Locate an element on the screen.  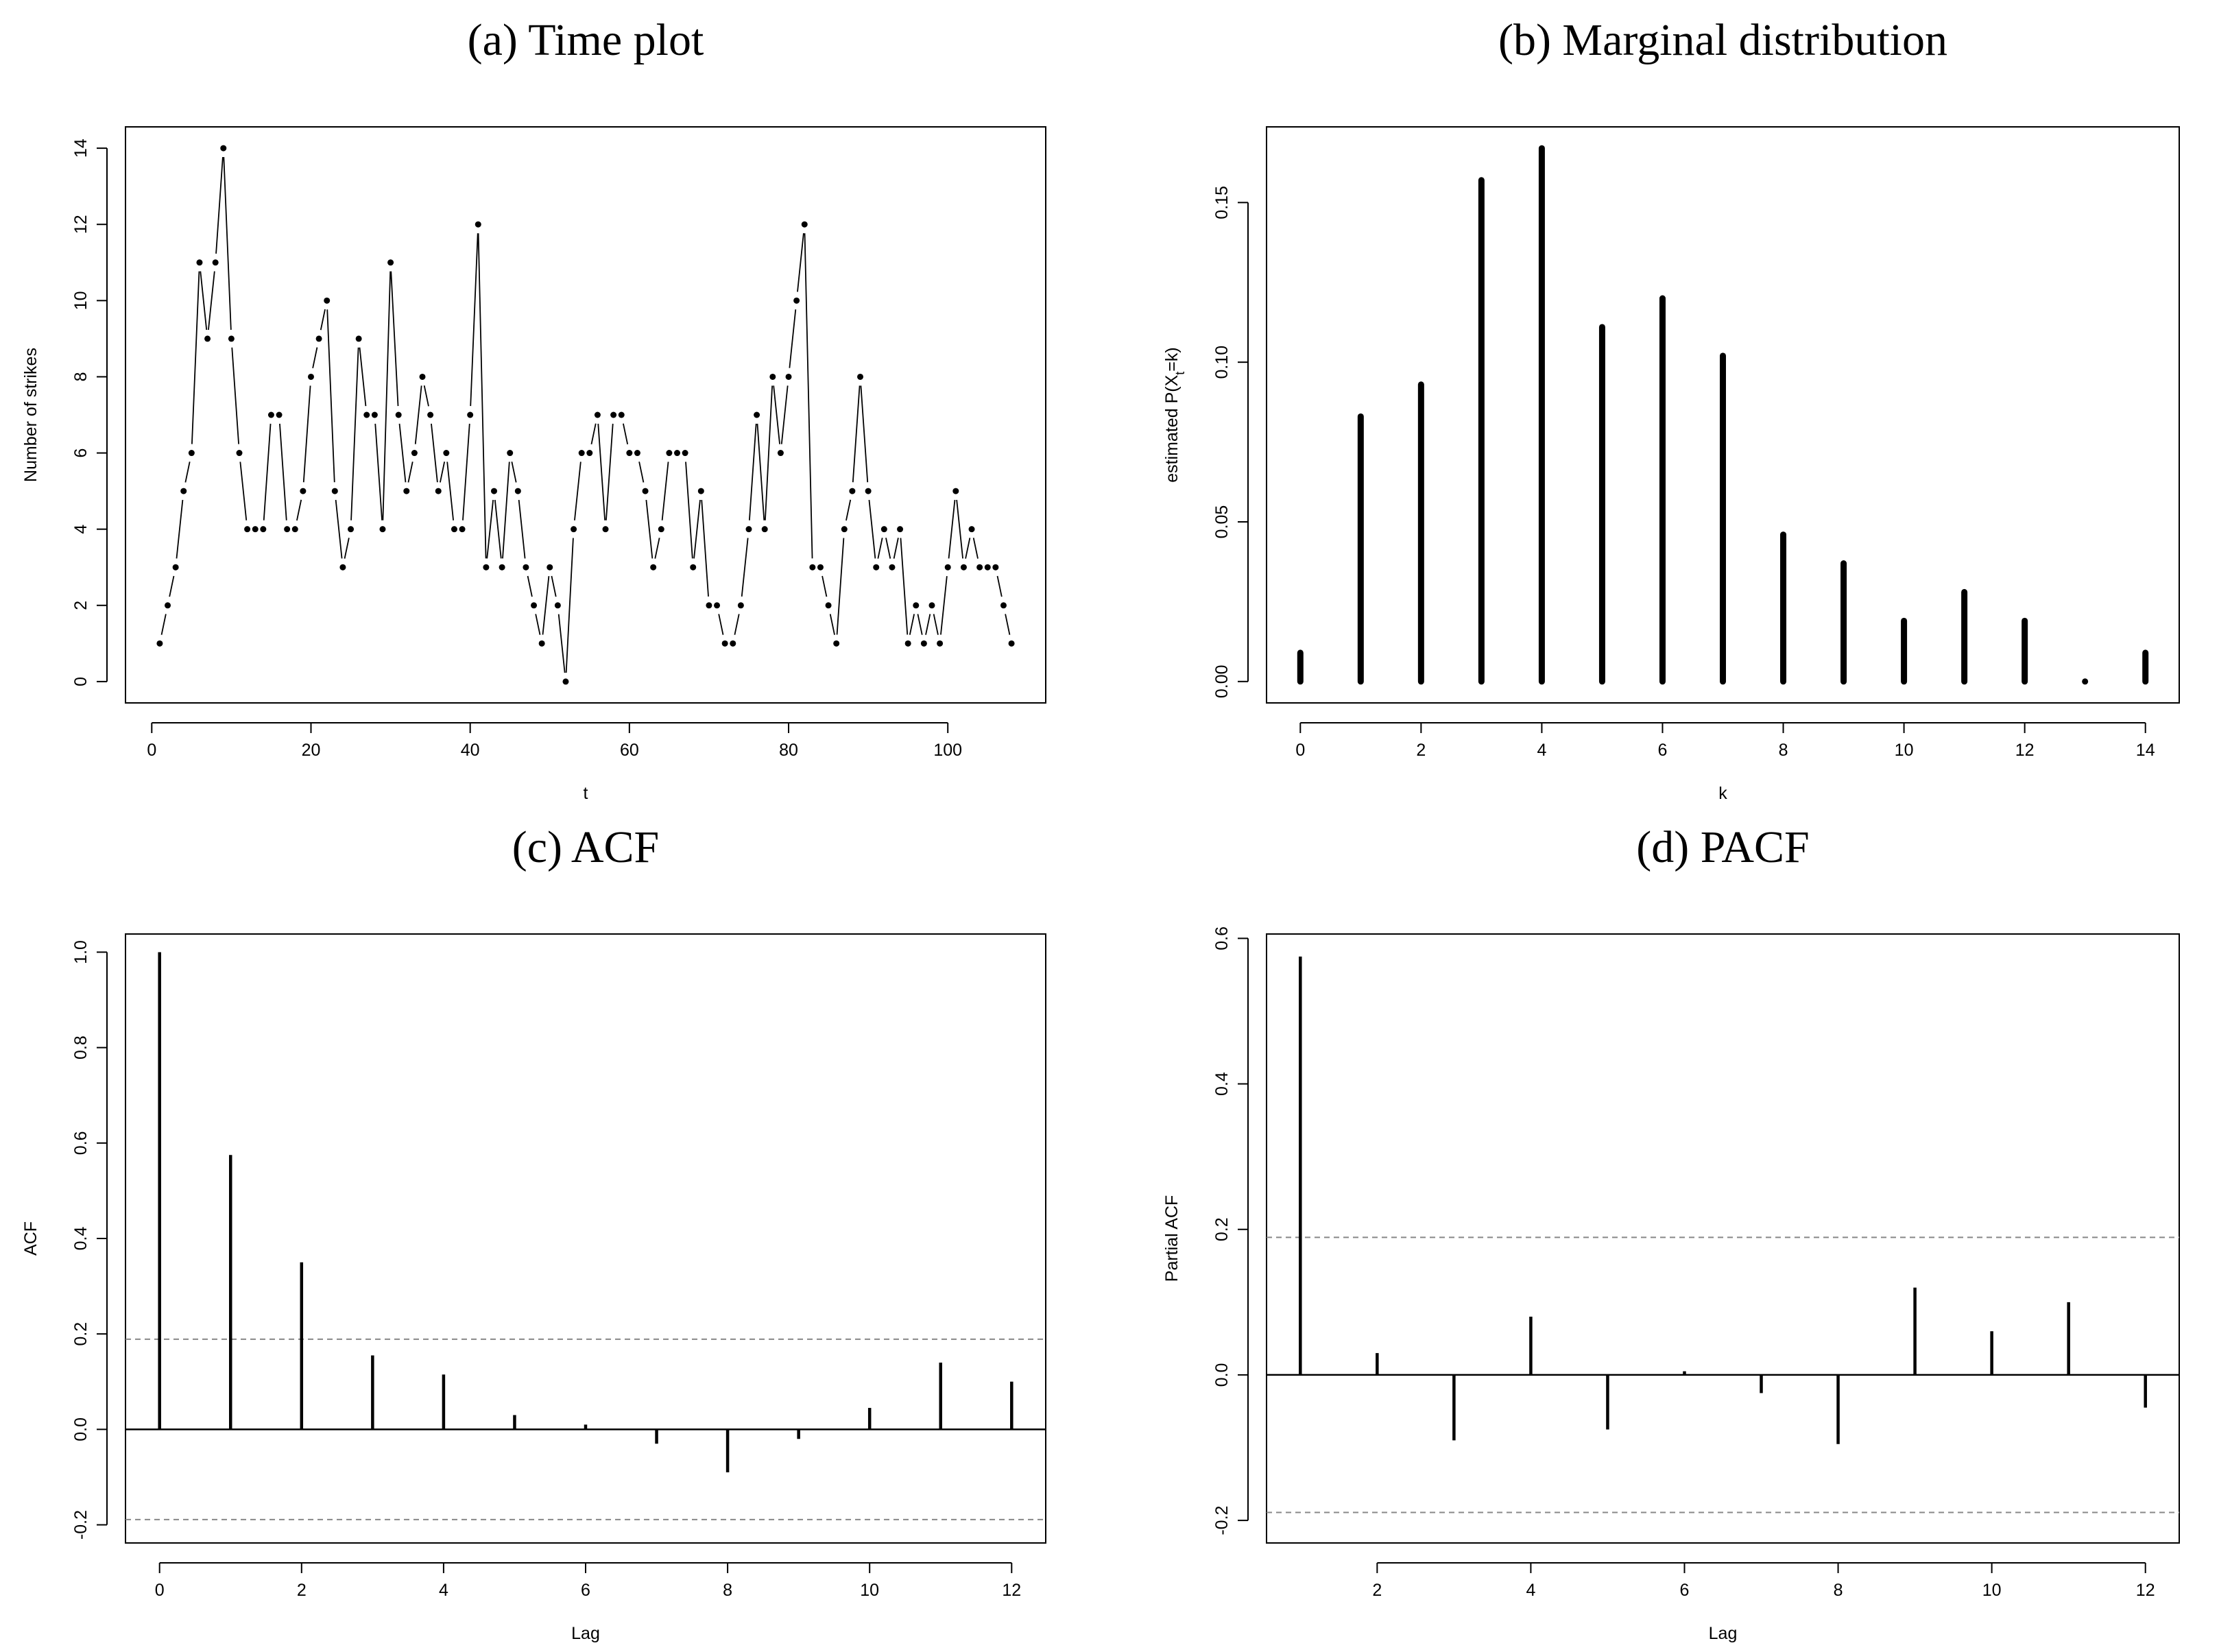
y-tick-label: 0.4 is located at coordinates (1222, 1084).